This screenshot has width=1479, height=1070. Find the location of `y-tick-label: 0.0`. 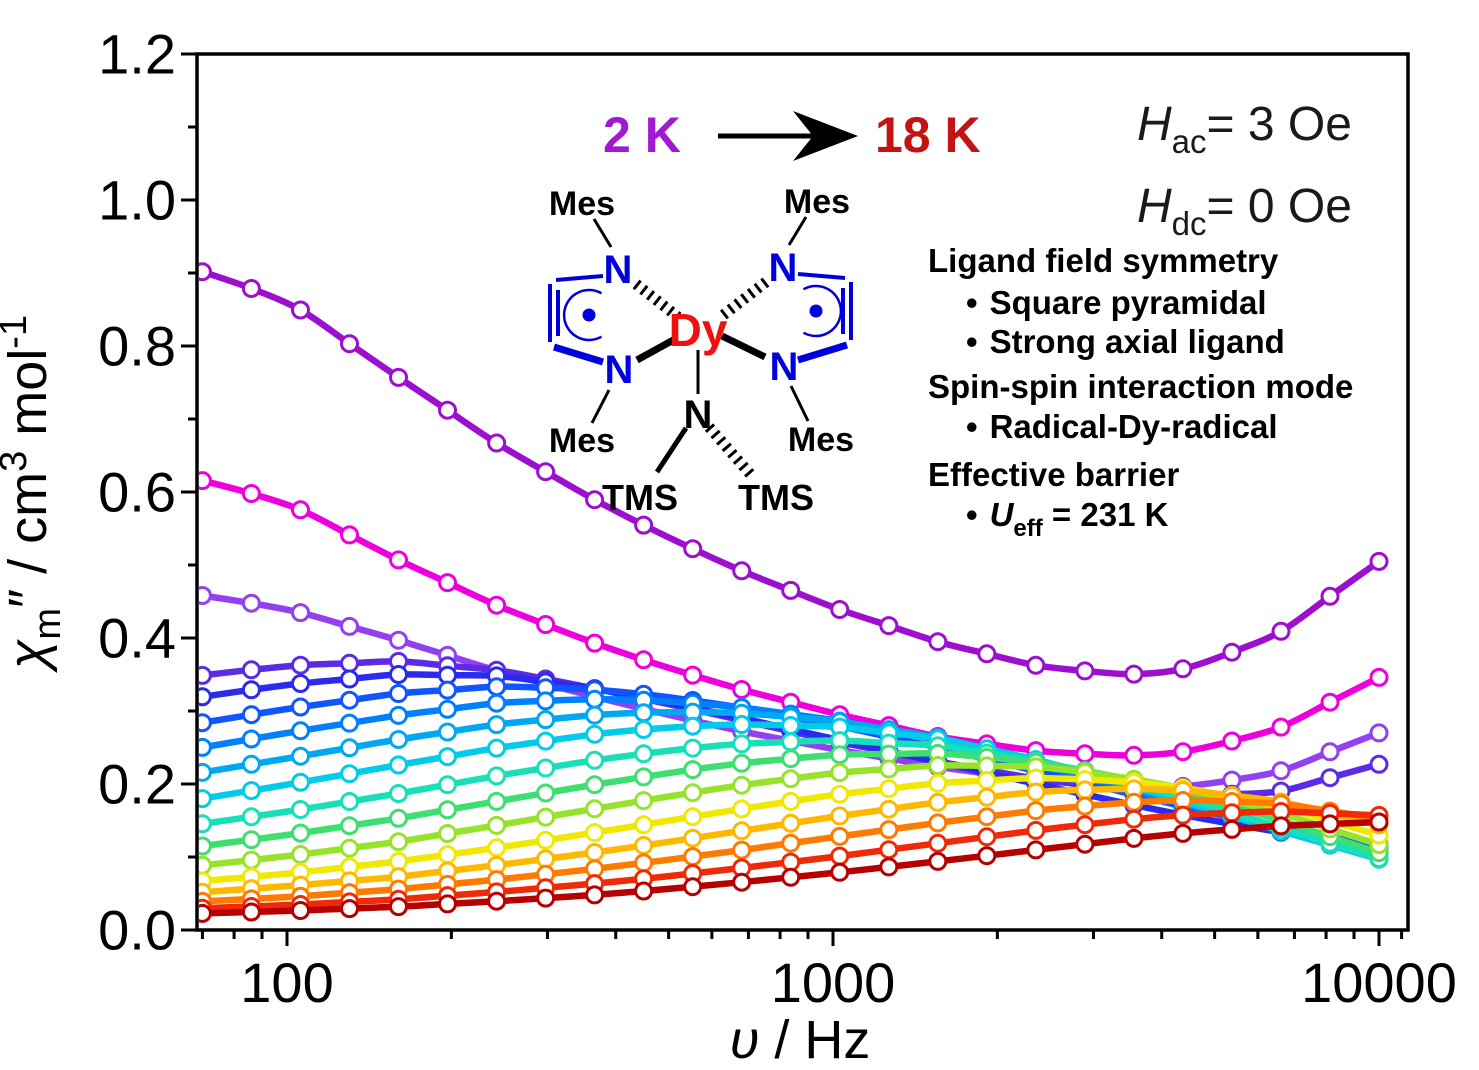

y-tick-label: 0.0 is located at coordinates (137, 930).